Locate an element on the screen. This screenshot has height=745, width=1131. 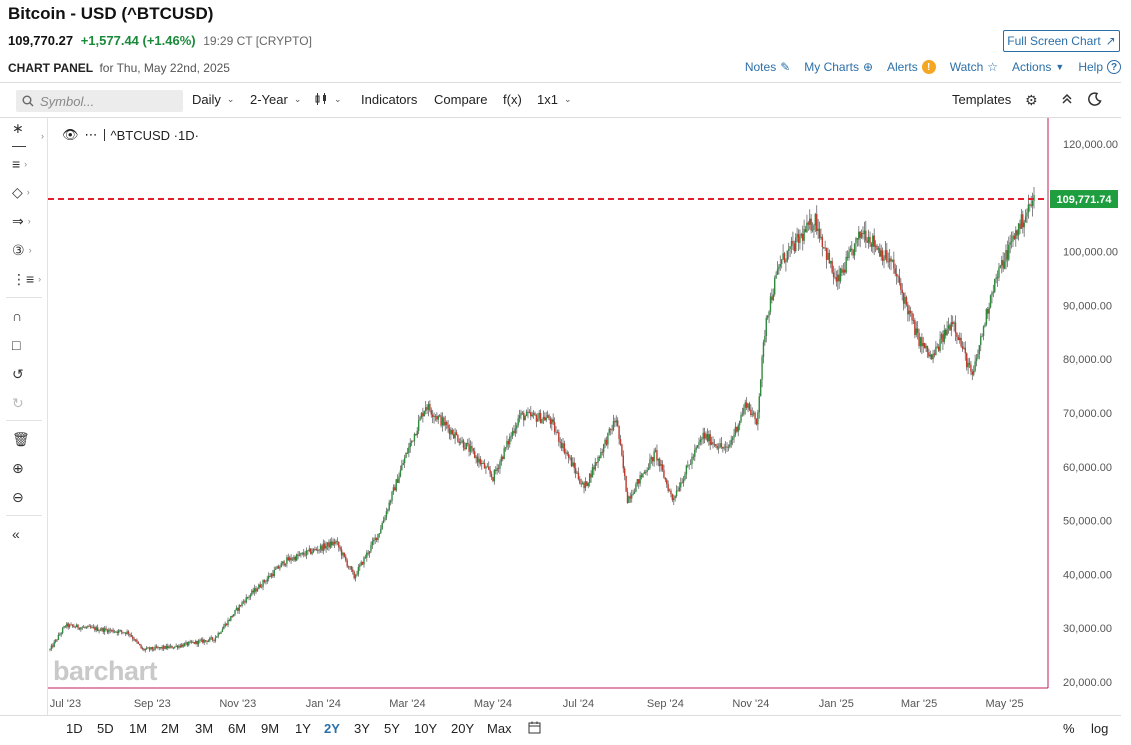
x-tick-label: May '25 is located at coordinates (1004, 704).